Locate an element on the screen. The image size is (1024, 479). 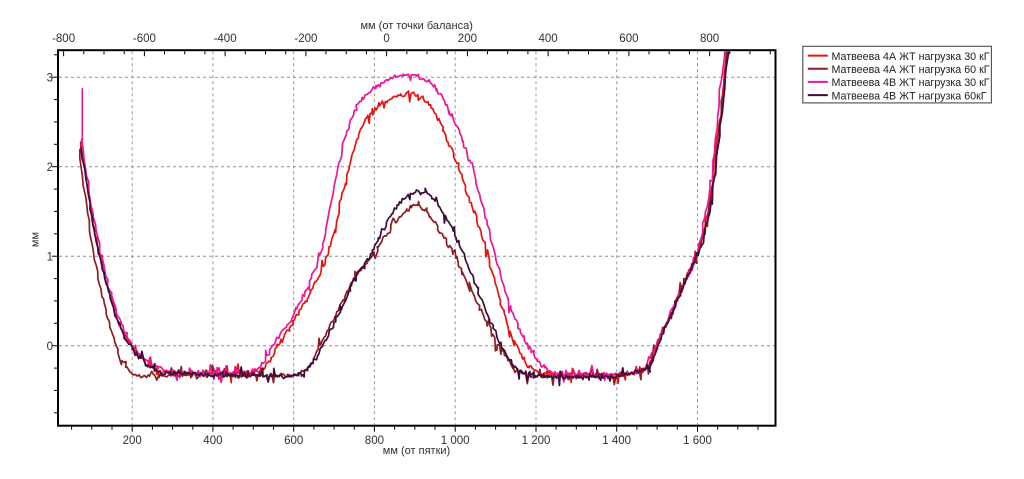
svg-text: -600 is located at coordinates (144, 39).